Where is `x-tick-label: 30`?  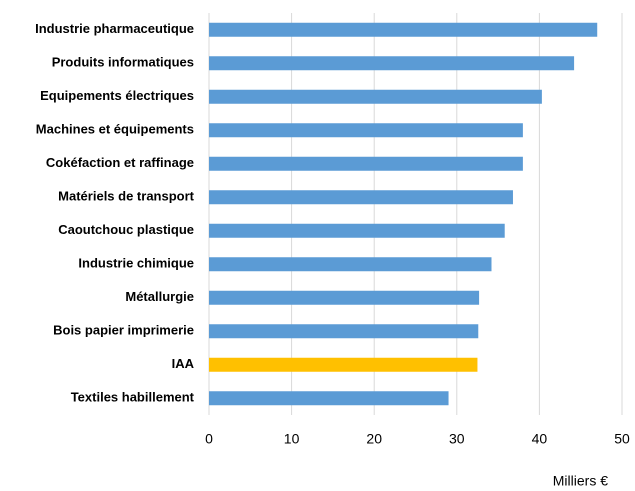 x-tick-label: 30 is located at coordinates (457, 439).